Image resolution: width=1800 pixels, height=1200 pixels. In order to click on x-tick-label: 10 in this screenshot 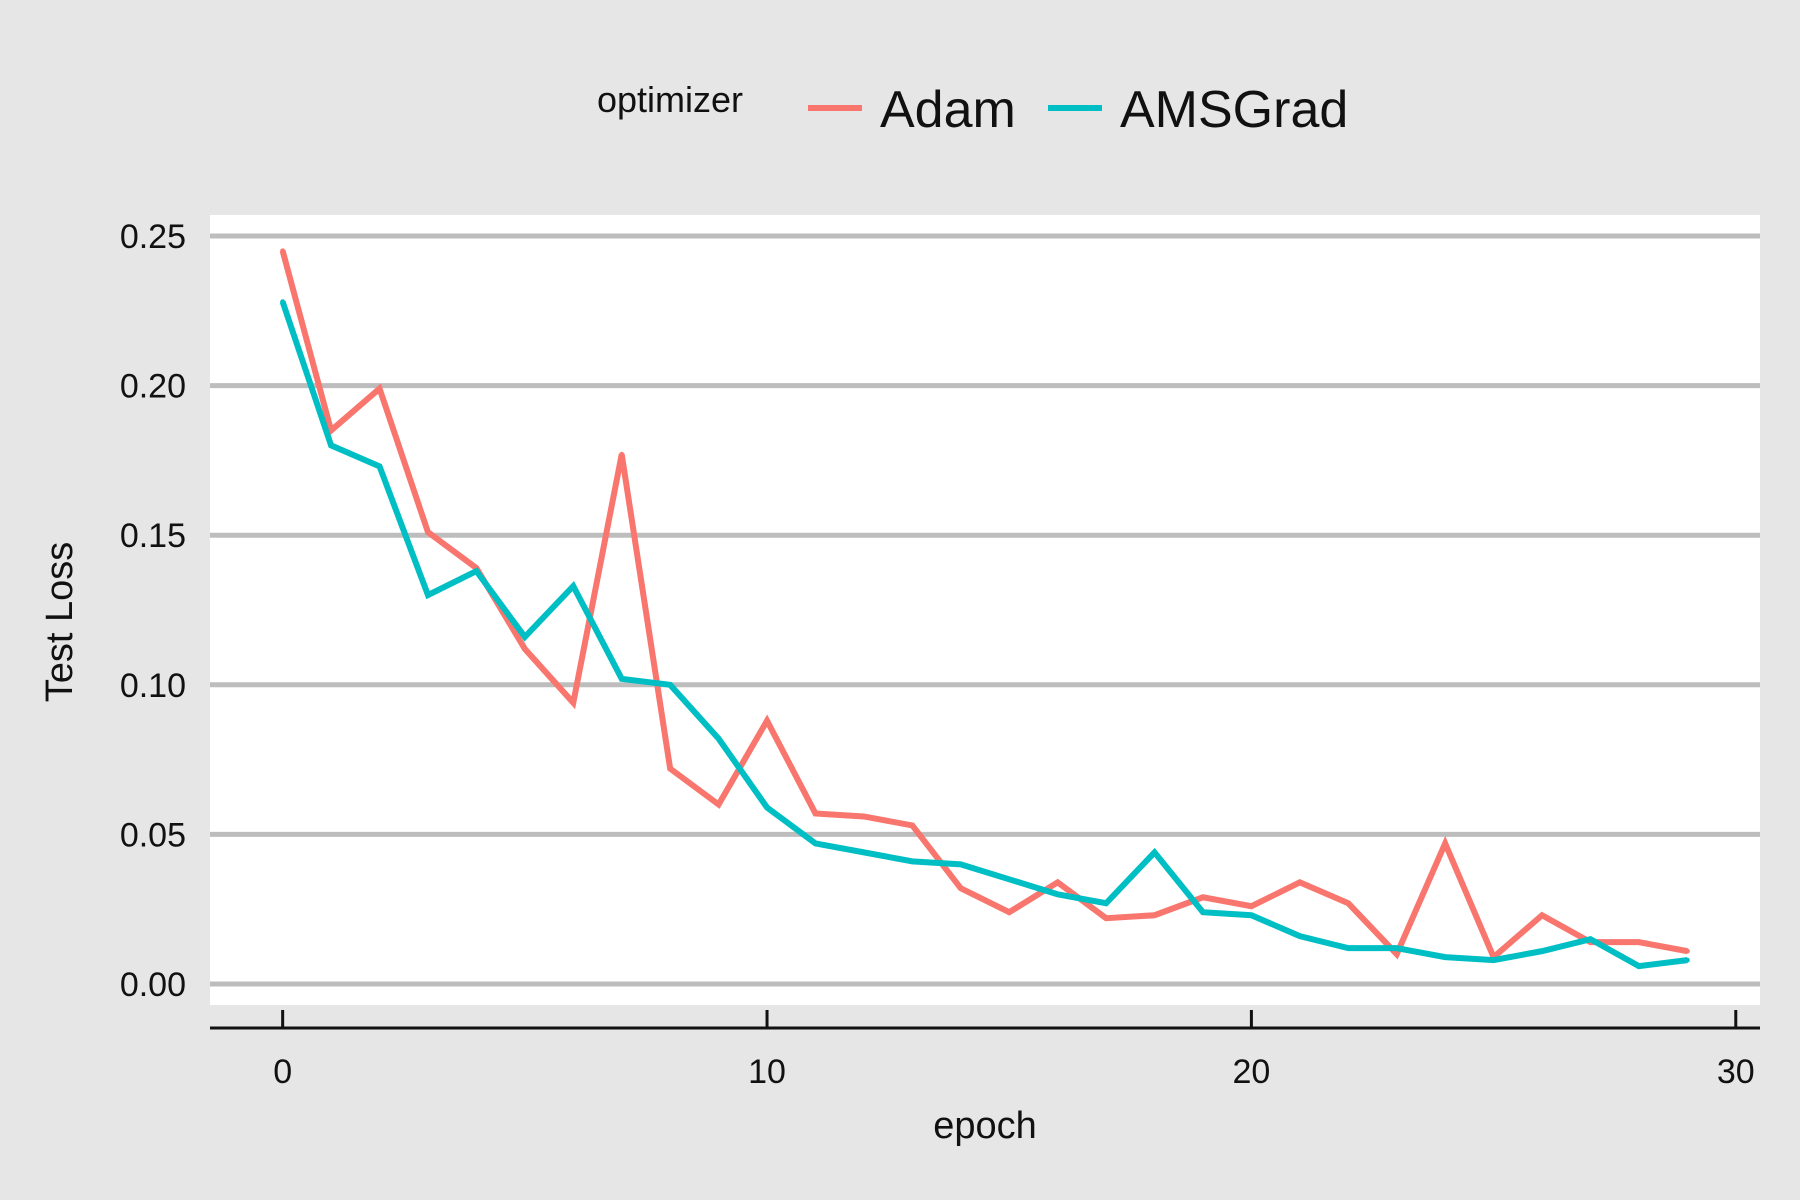, I will do `click(767, 1072)`.